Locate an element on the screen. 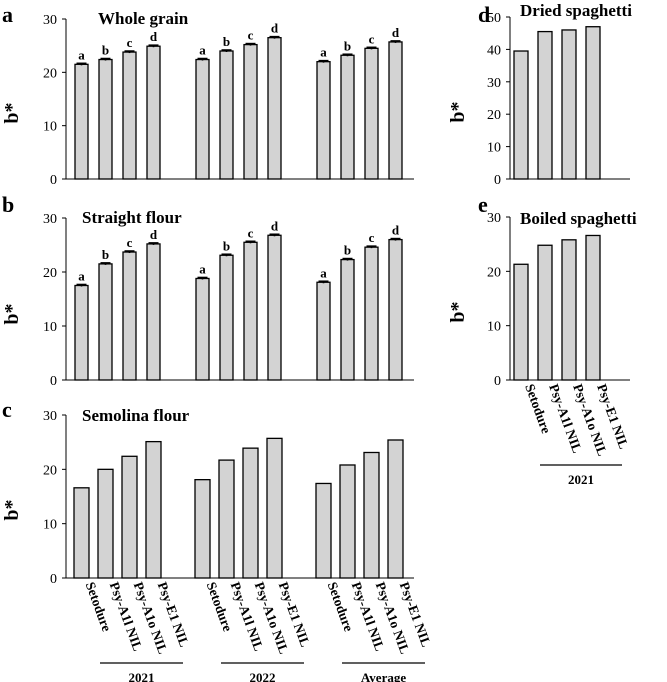 Image resolution: width=667 pixels, height=682 pixels. panel-d: d 0 10 20 30 40 50 b* Dried spaghetti is located at coordinates (539, 94).